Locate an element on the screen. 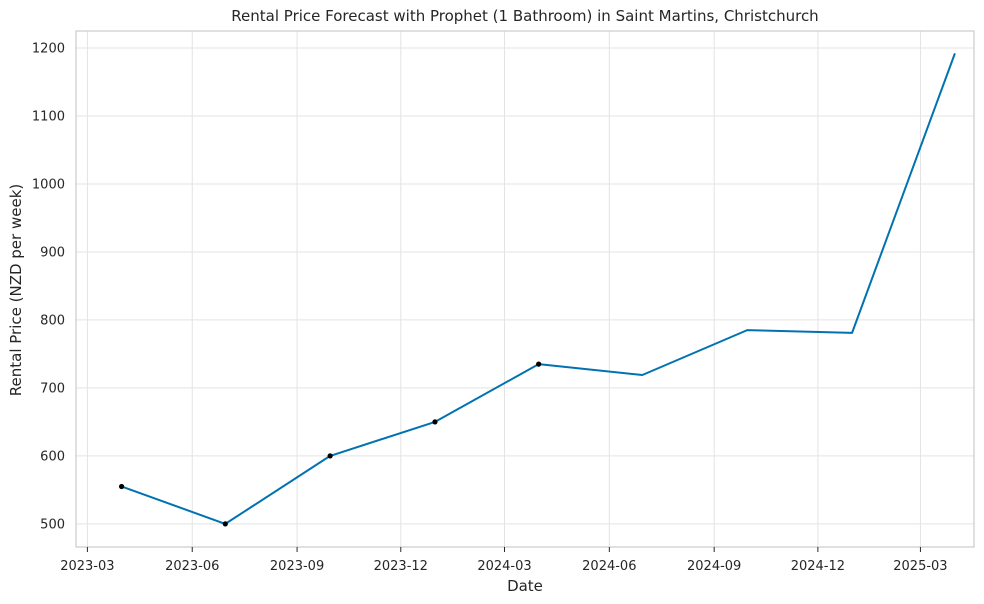 The image size is (984, 604). y-tick-label: 1100 is located at coordinates (48, 116).